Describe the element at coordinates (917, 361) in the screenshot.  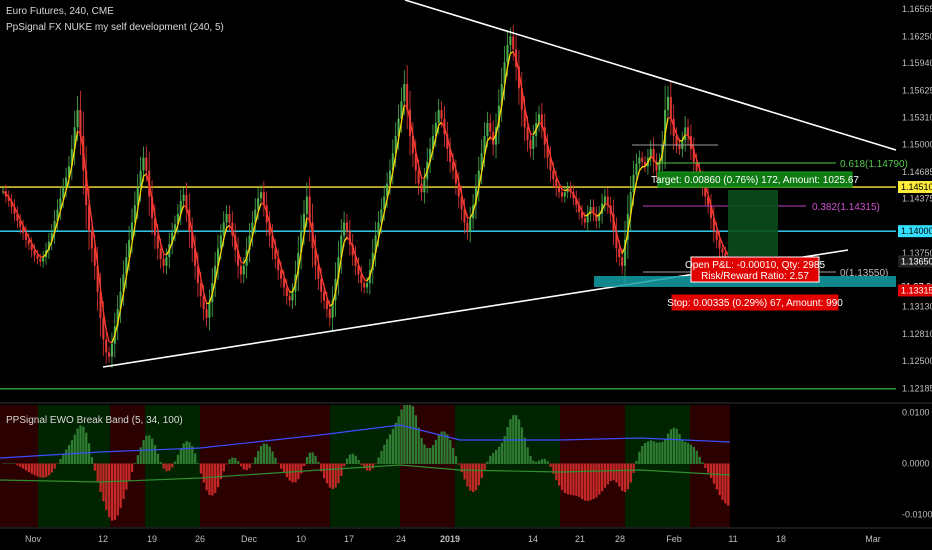
I see `price-tick: 1.12500` at that location.